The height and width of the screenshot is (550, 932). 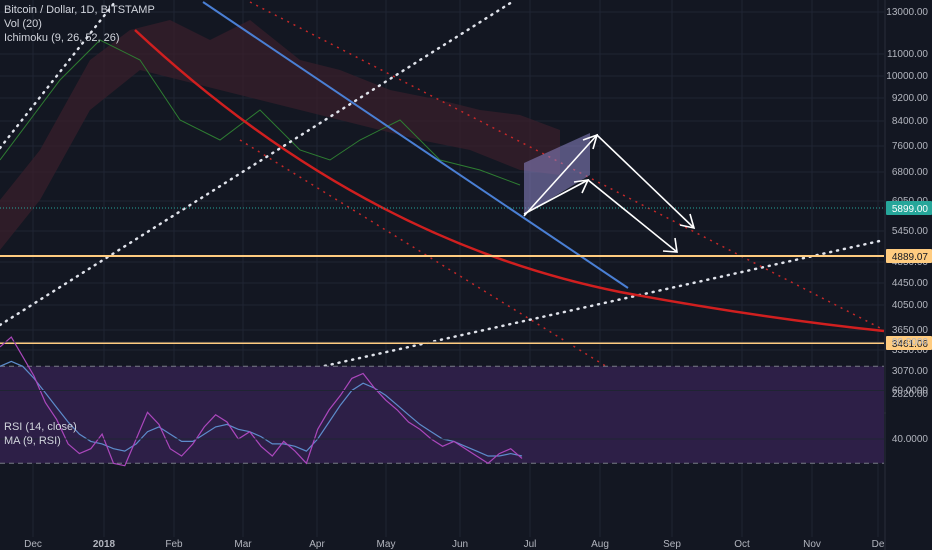 I want to click on current-price-tag: 5899.00, so click(x=910, y=209).